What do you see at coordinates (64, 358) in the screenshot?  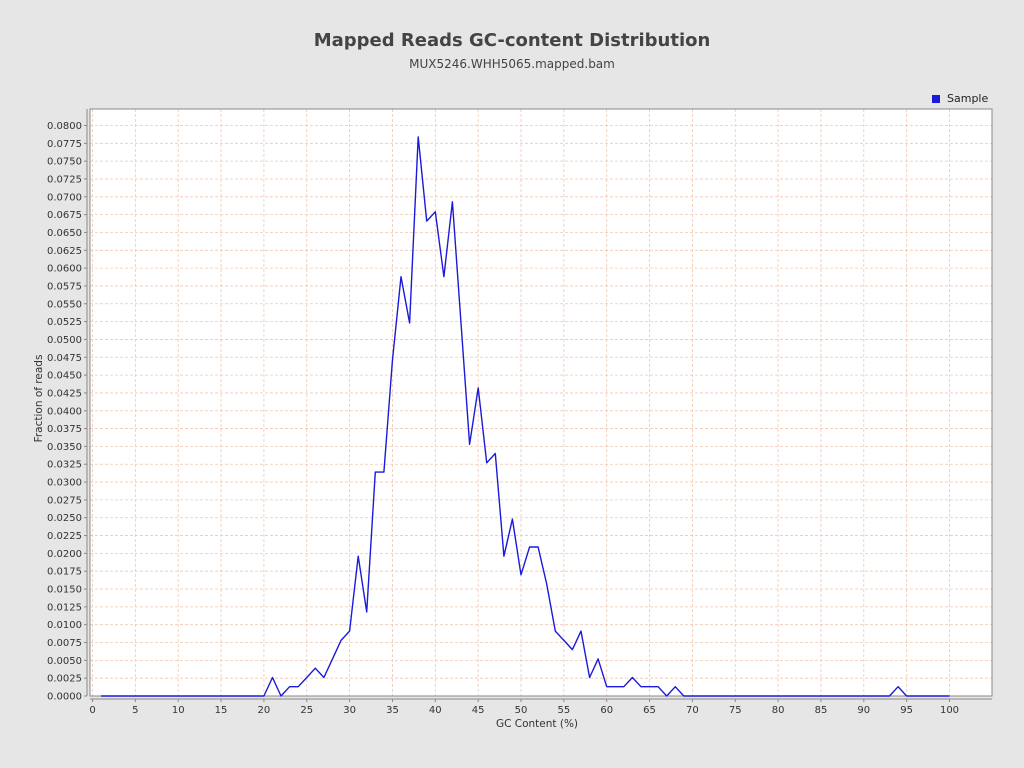 I see `y-tick-label: 0.0475` at bounding box center [64, 358].